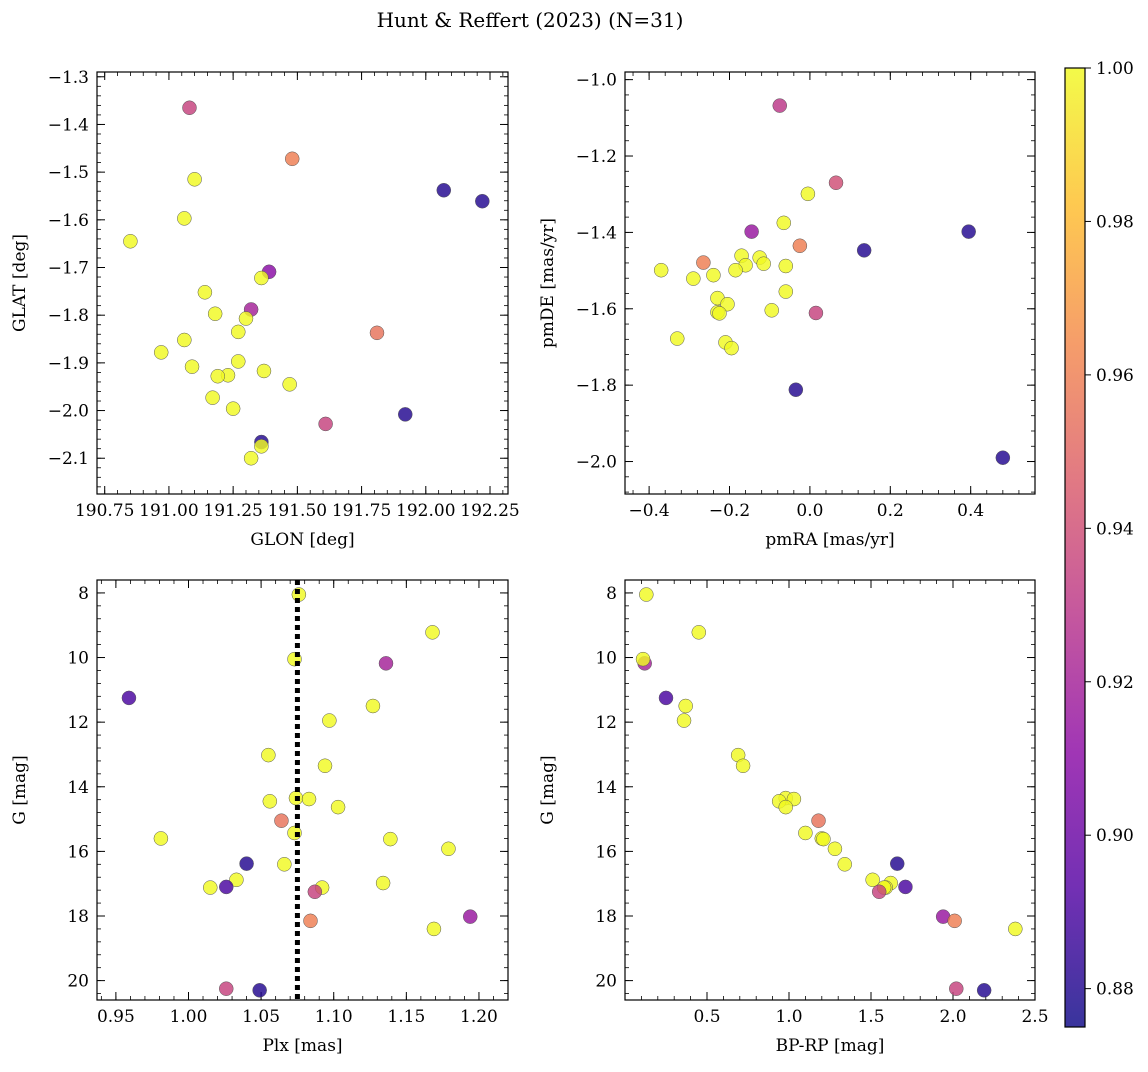 The image size is (1148, 1072). What do you see at coordinates (530, 20) in the screenshot?
I see `figure-title: Hunt & Reffert (2023) (N=31)` at bounding box center [530, 20].